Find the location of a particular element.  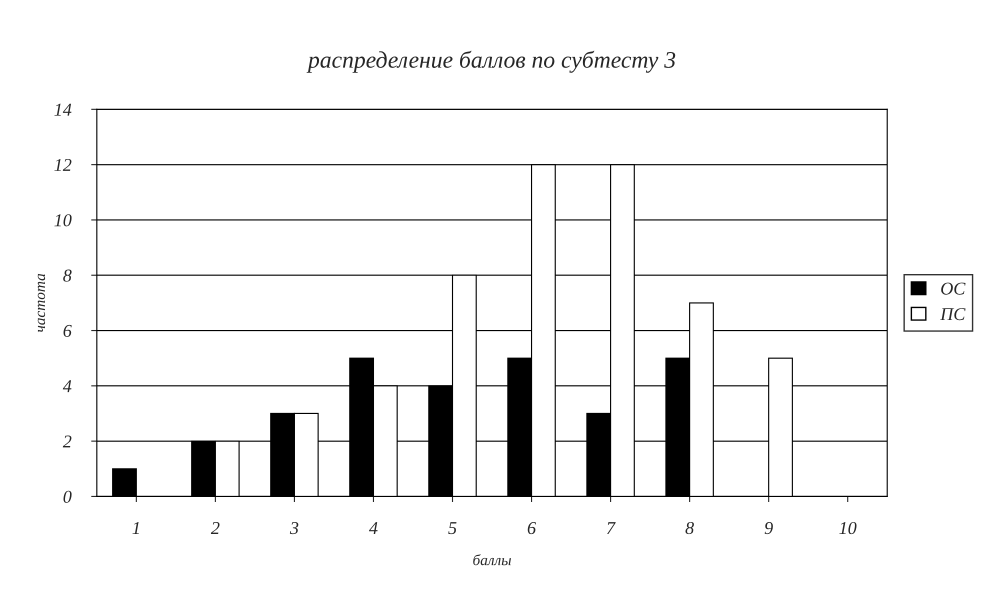

x-tick-label: 7 is located at coordinates (611, 528).